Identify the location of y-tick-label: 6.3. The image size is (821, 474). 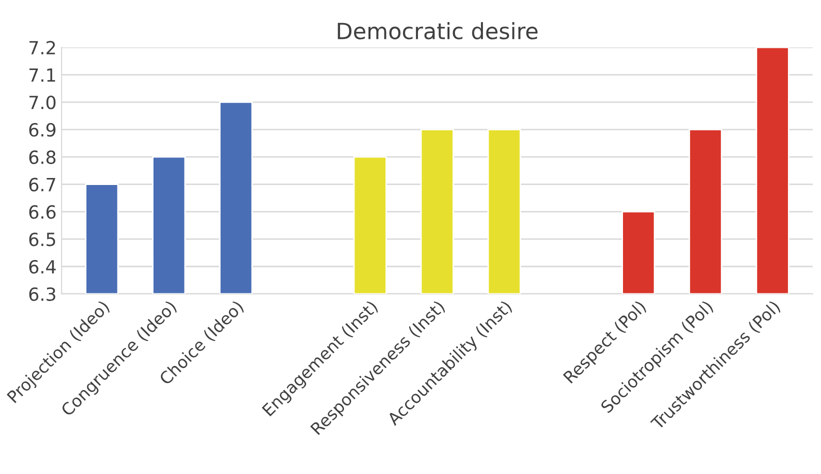
(42, 294).